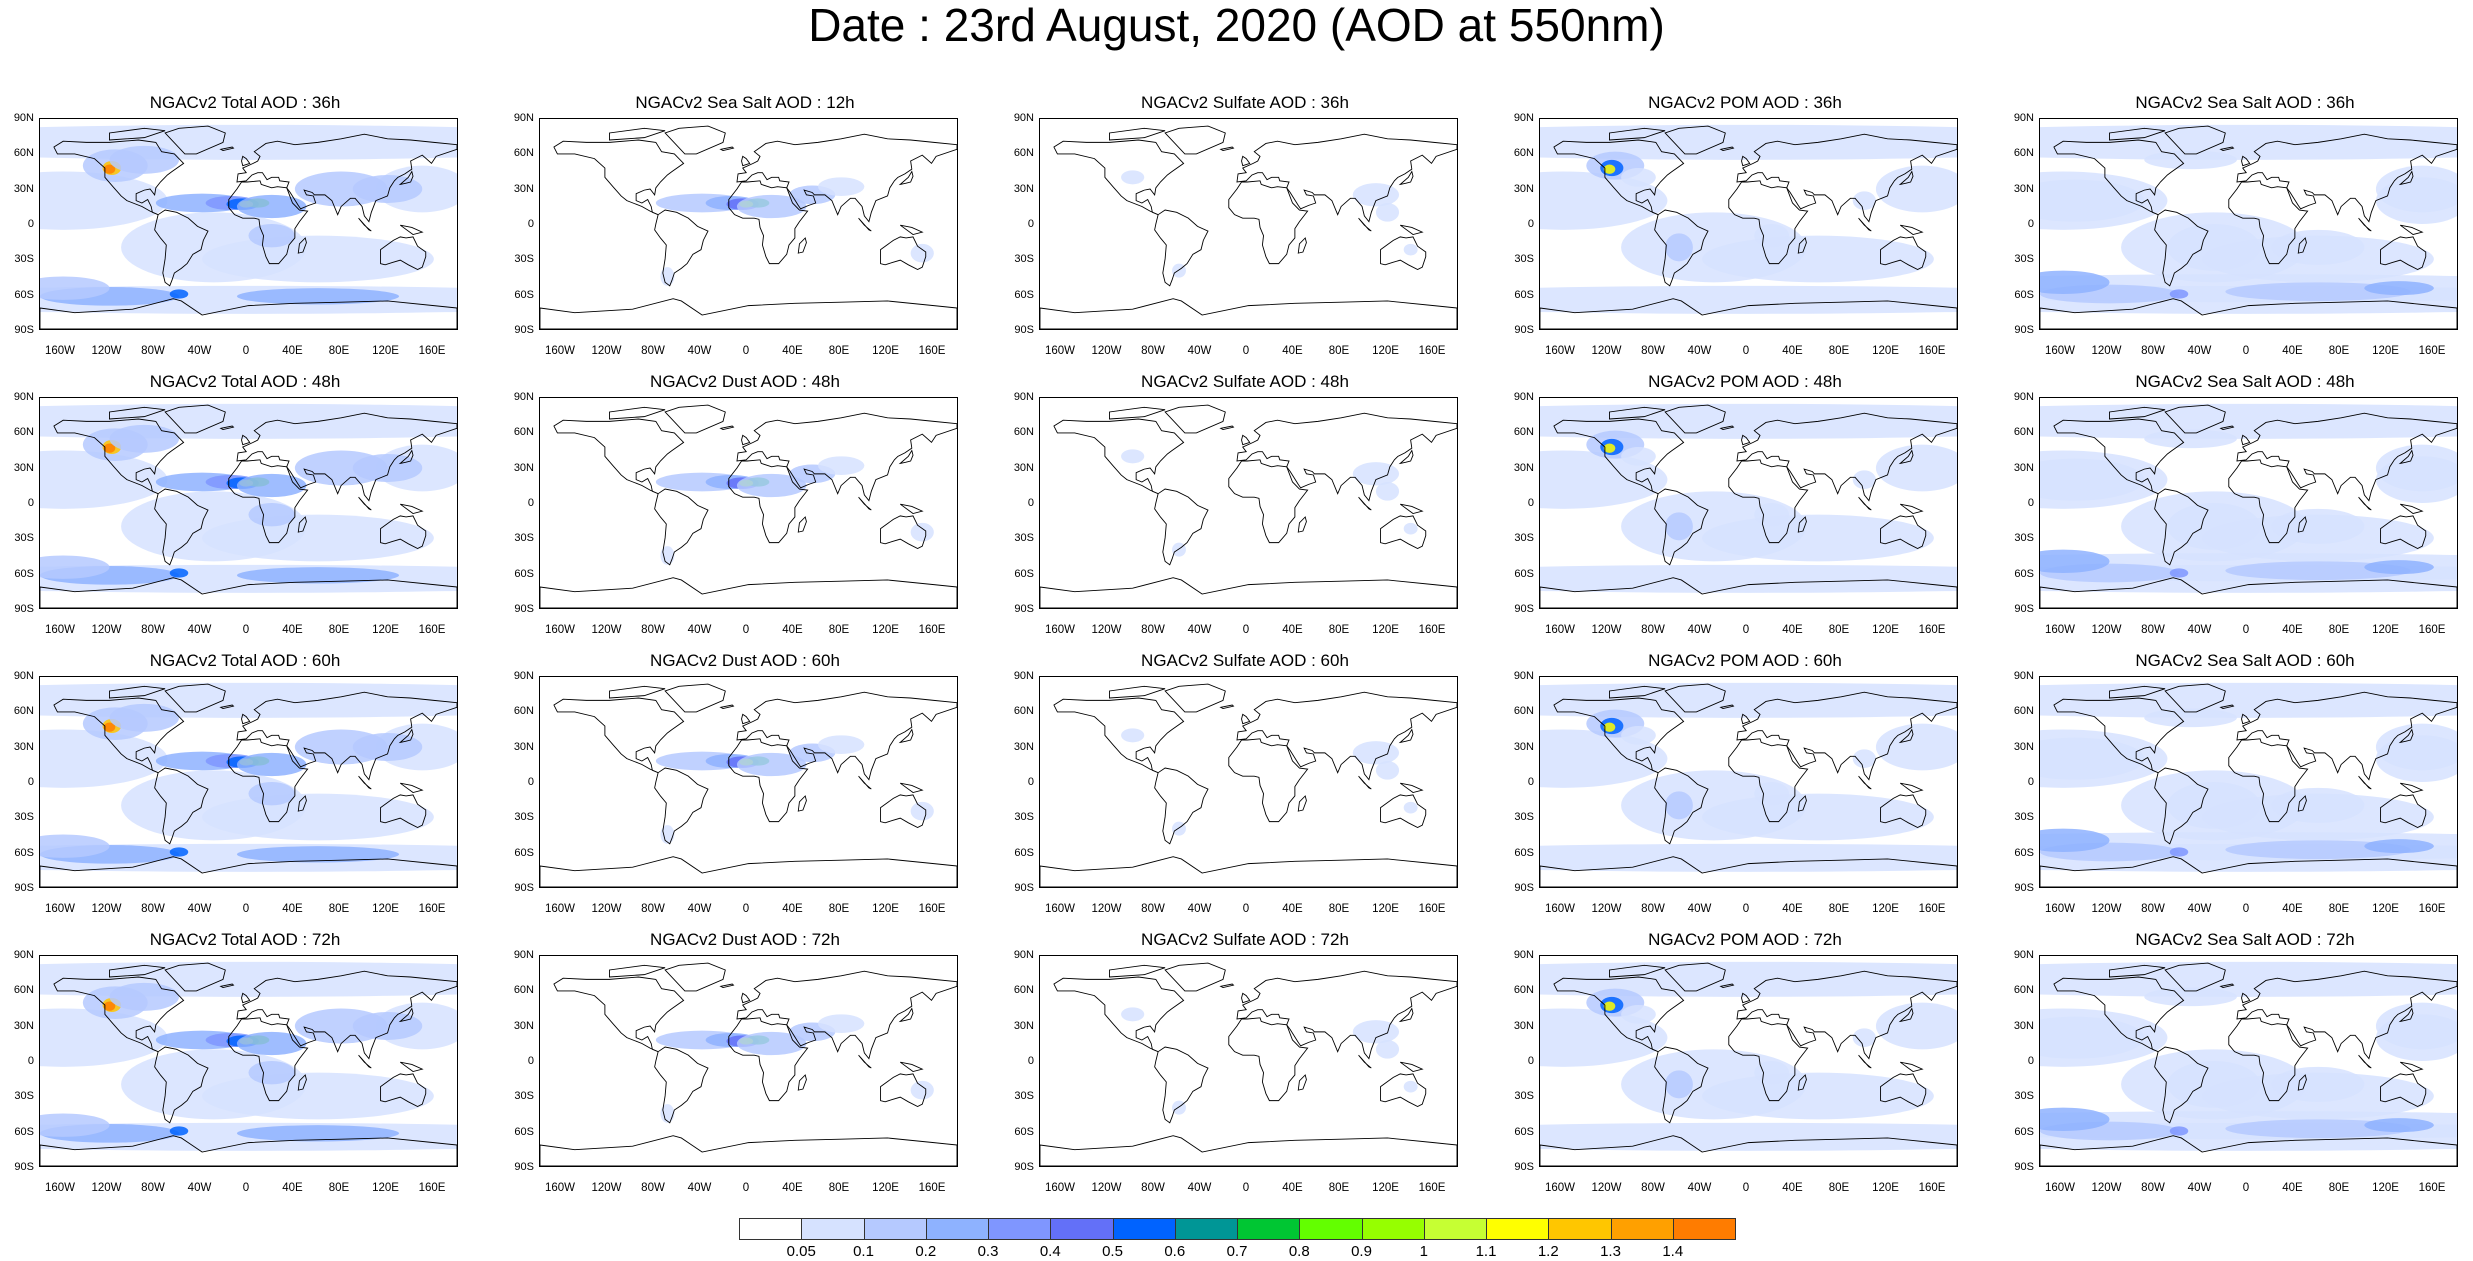 Image resolution: width=2473 pixels, height=1261 pixels. Describe the element at coordinates (1236, 25) in the screenshot. I see `figure-title: Date : 23rd August, 2020 (AOD at 550nm)` at that location.